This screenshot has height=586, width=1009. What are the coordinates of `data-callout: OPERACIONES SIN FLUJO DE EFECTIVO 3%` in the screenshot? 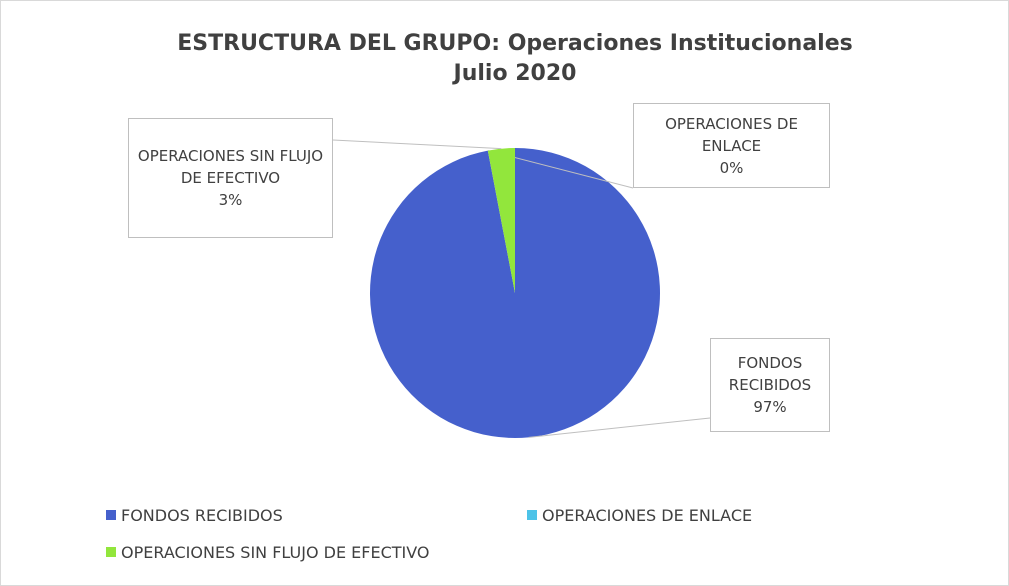 It's located at (230, 178).